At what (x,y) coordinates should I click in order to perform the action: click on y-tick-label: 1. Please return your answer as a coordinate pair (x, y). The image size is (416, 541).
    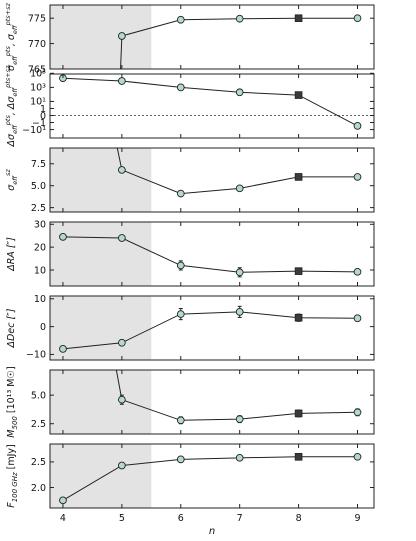
    Looking at the image, I should click on (43, 109).